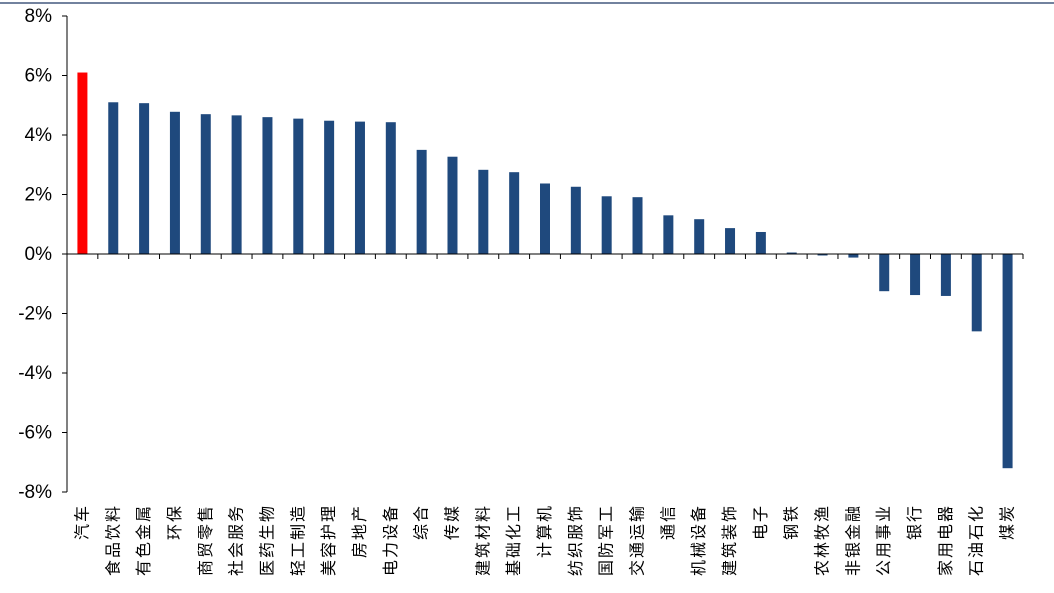 Image resolution: width=1054 pixels, height=593 pixels. Describe the element at coordinates (513, 540) in the screenshot. I see `x-tick-label: 基础化工` at that location.